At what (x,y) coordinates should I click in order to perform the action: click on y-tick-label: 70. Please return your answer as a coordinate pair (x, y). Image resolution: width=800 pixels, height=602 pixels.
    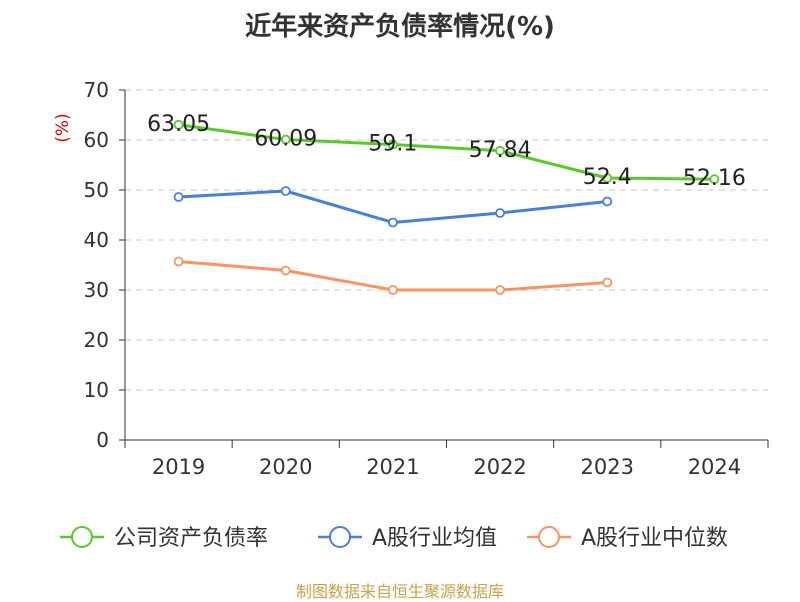
    Looking at the image, I should click on (96, 90).